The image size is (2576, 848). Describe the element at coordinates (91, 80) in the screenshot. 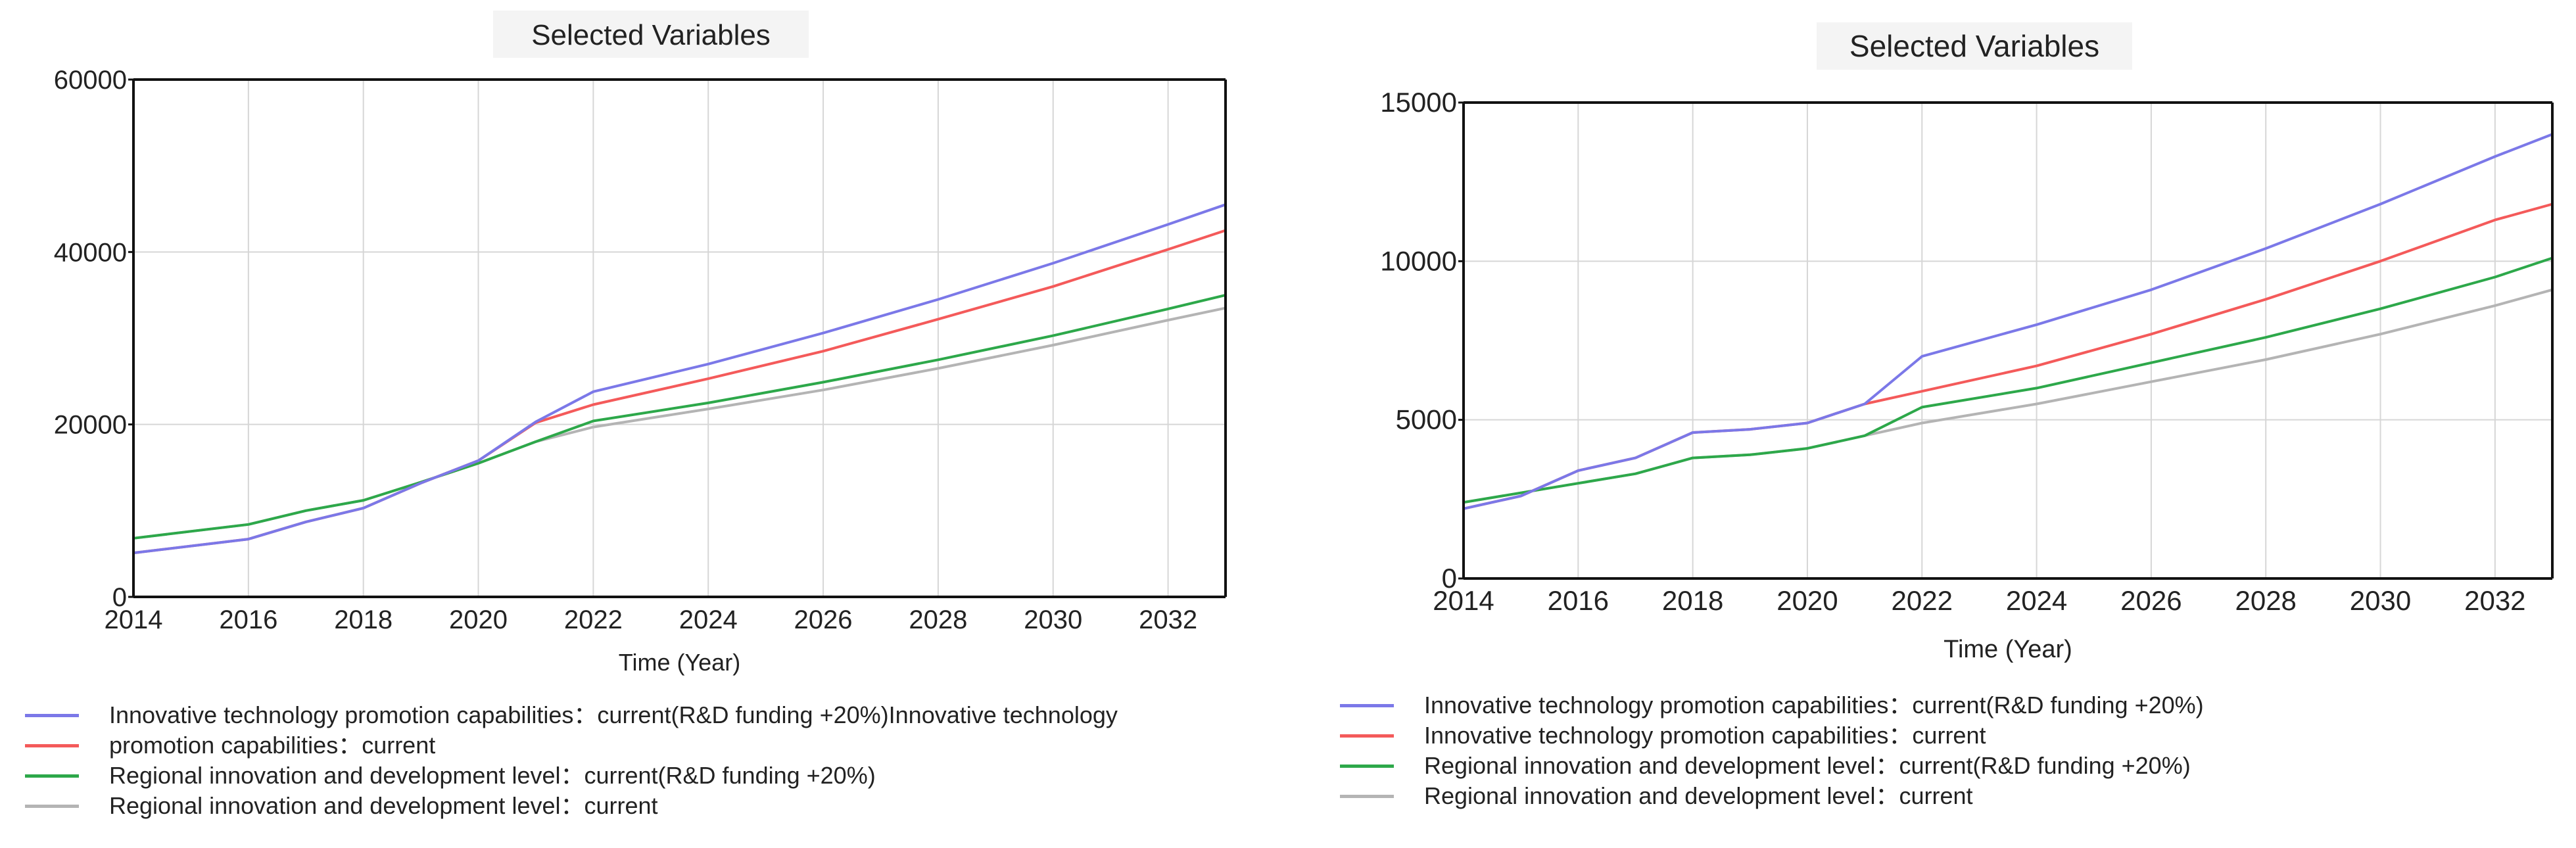

I see `y-tick-label: 60000` at that location.